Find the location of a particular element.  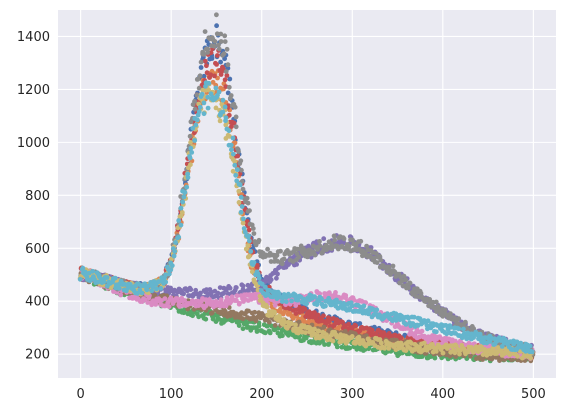

y-tick-label: 400 is located at coordinates (37, 302).